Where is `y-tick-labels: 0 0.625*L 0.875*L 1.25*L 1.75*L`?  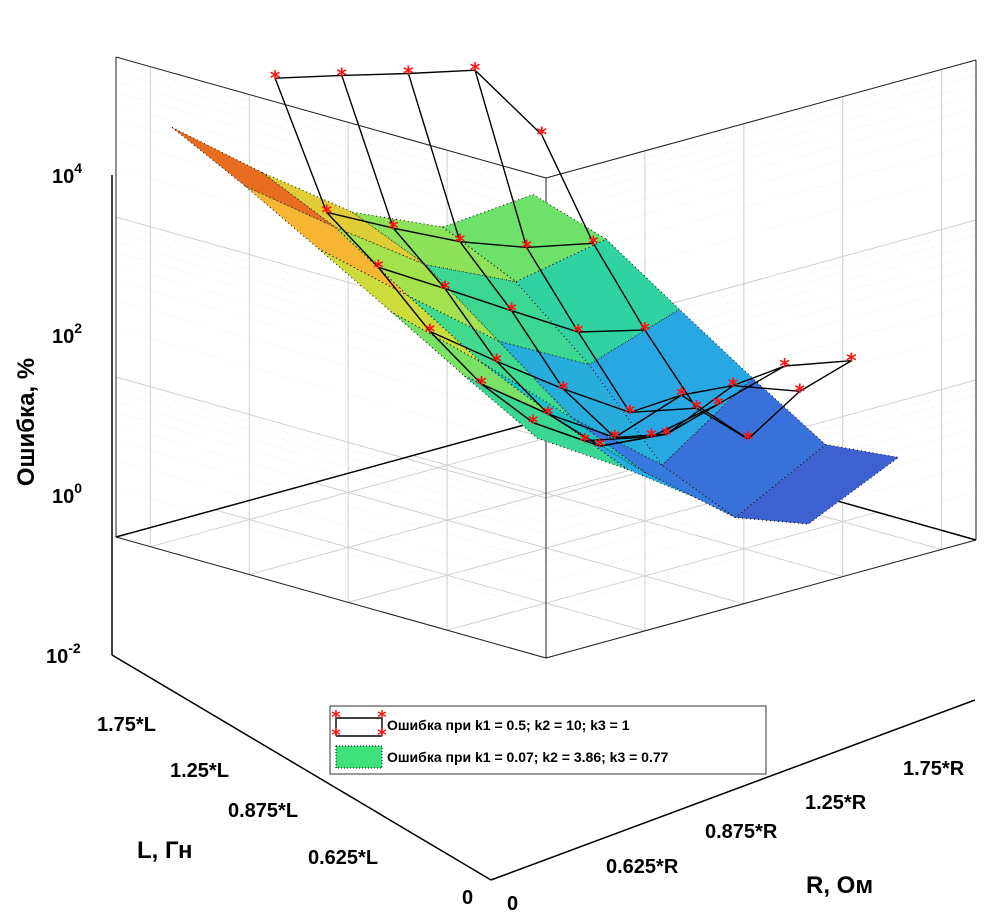 y-tick-labels: 0 0.625*L 0.875*L 1.25*L 1.75*L is located at coordinates (285, 811).